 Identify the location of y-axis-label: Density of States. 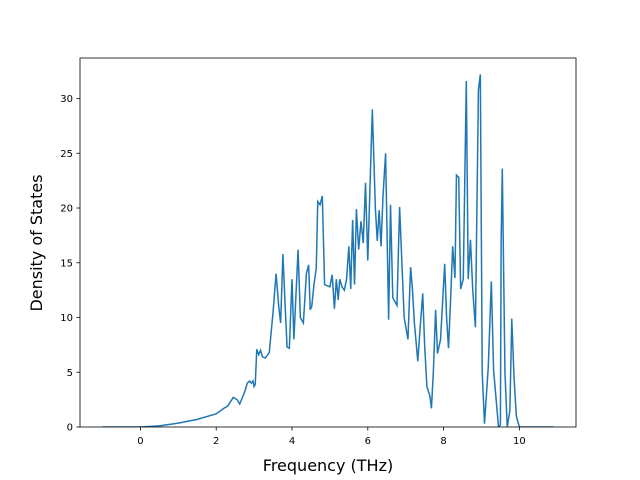
(36, 242).